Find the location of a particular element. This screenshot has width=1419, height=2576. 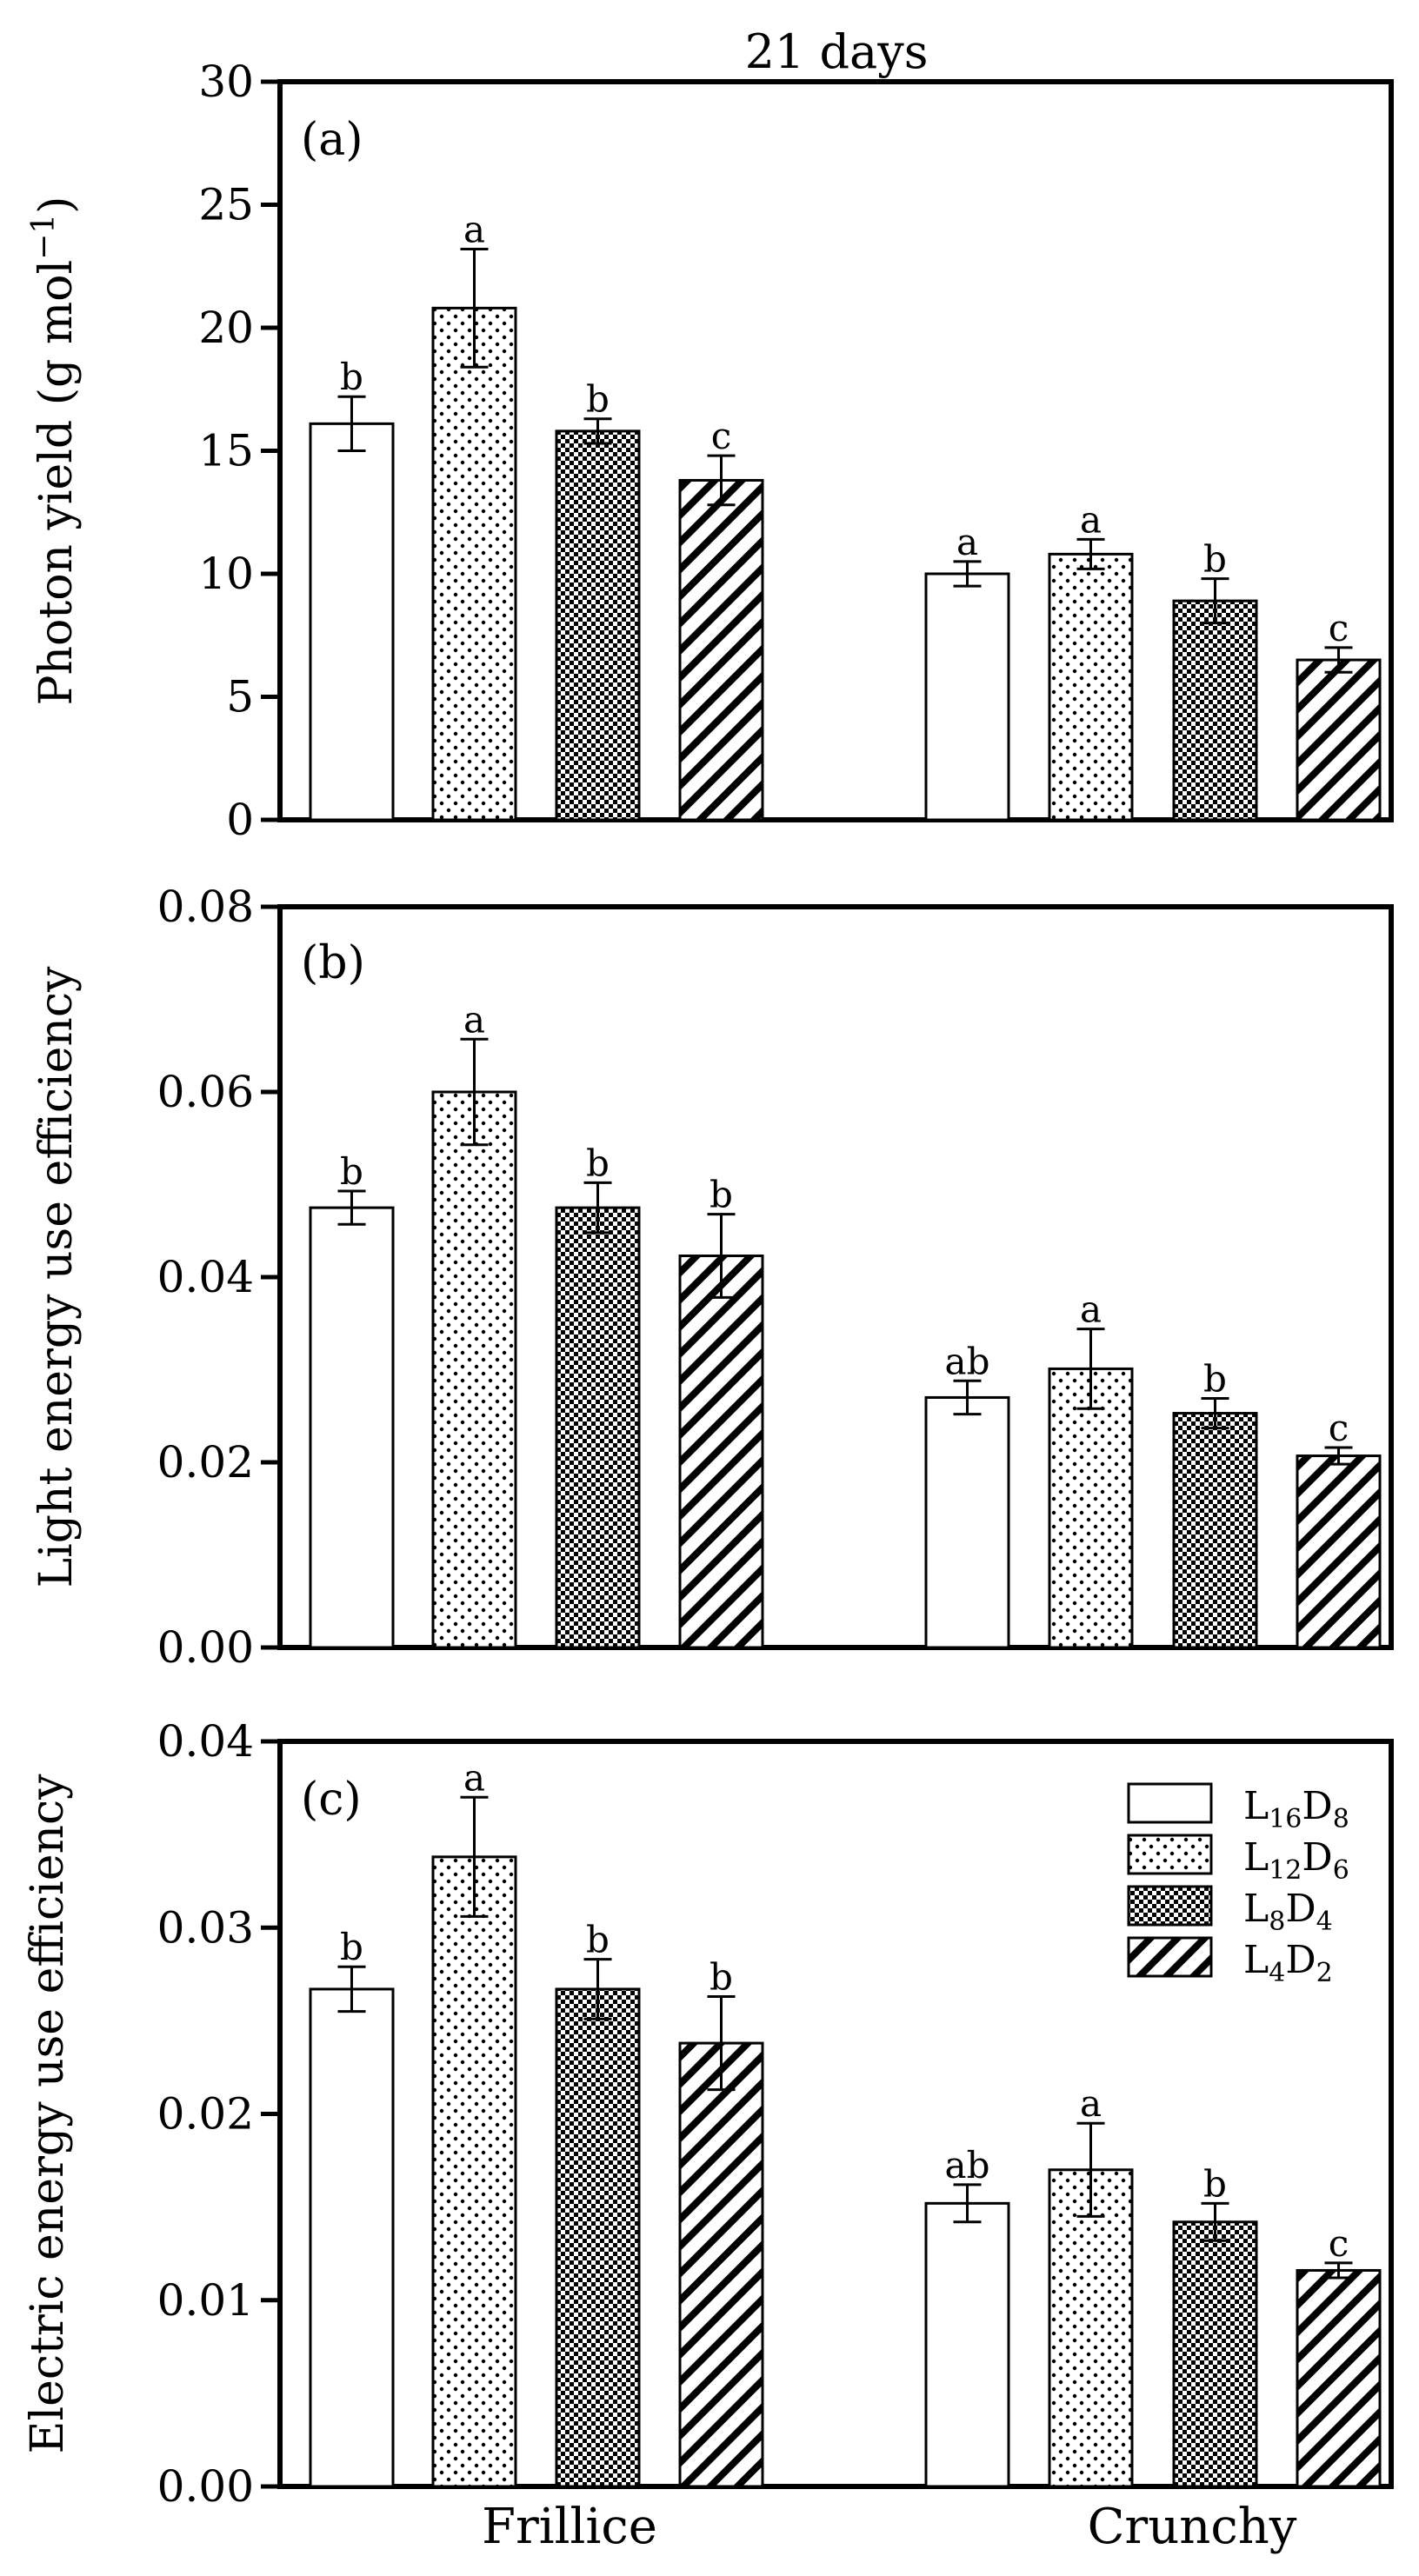

bar-b-crunchy-L8D4 is located at coordinates (1215, 1530).